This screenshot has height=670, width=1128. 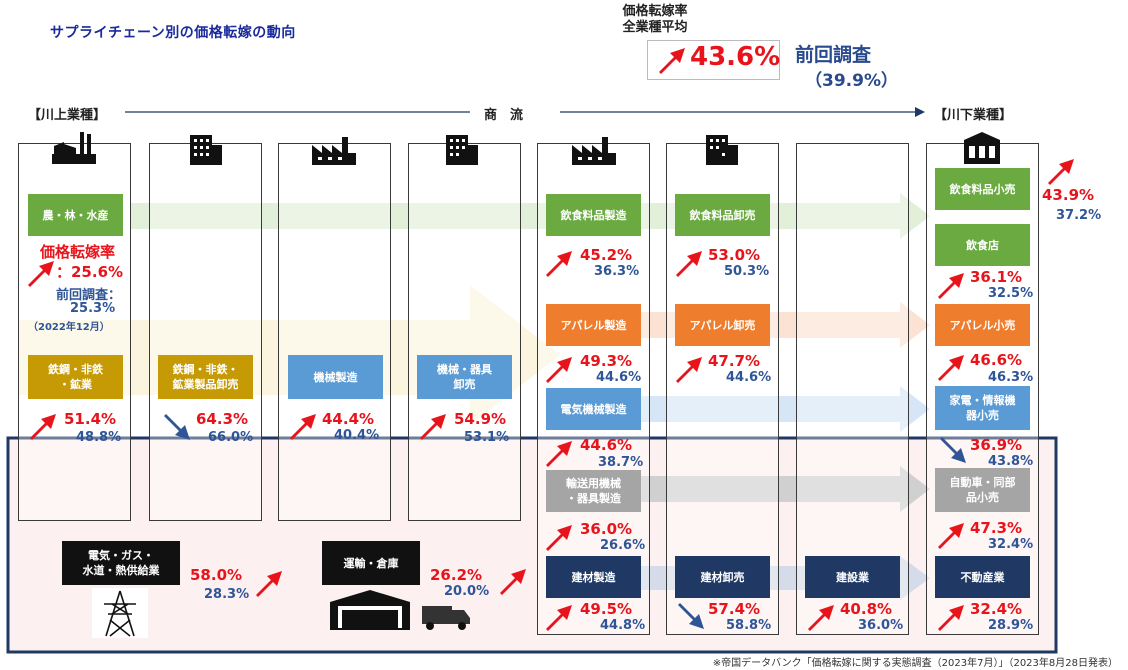 What do you see at coordinates (593, 325) in the screenshot?
I see `apparel-mfg-box: アパレル製造` at bounding box center [593, 325].